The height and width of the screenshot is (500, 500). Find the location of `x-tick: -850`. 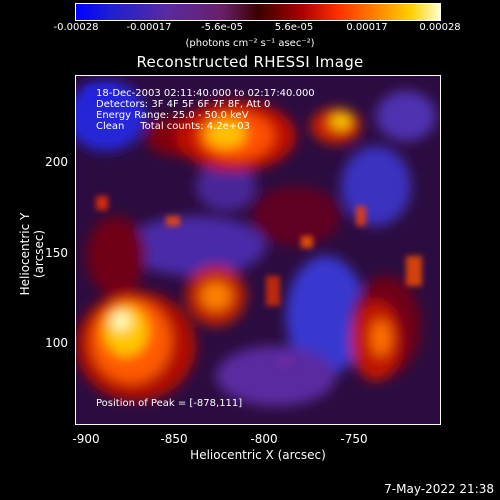

x-tick: -850 is located at coordinates (174, 439).